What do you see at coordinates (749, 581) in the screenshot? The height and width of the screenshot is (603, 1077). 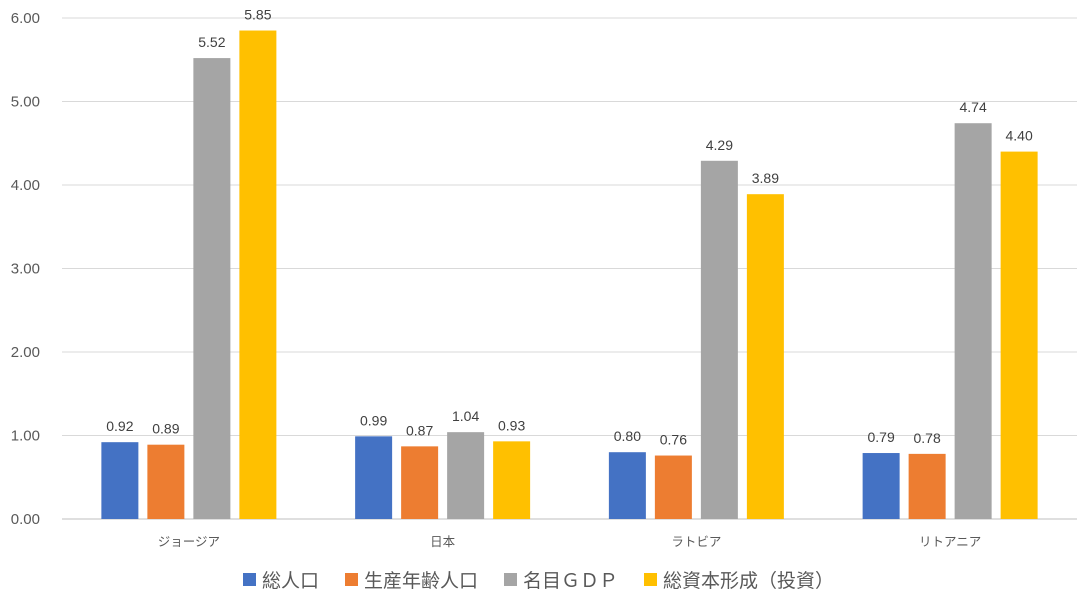 I see `legend-label: 総資本形成（投資）` at bounding box center [749, 581].